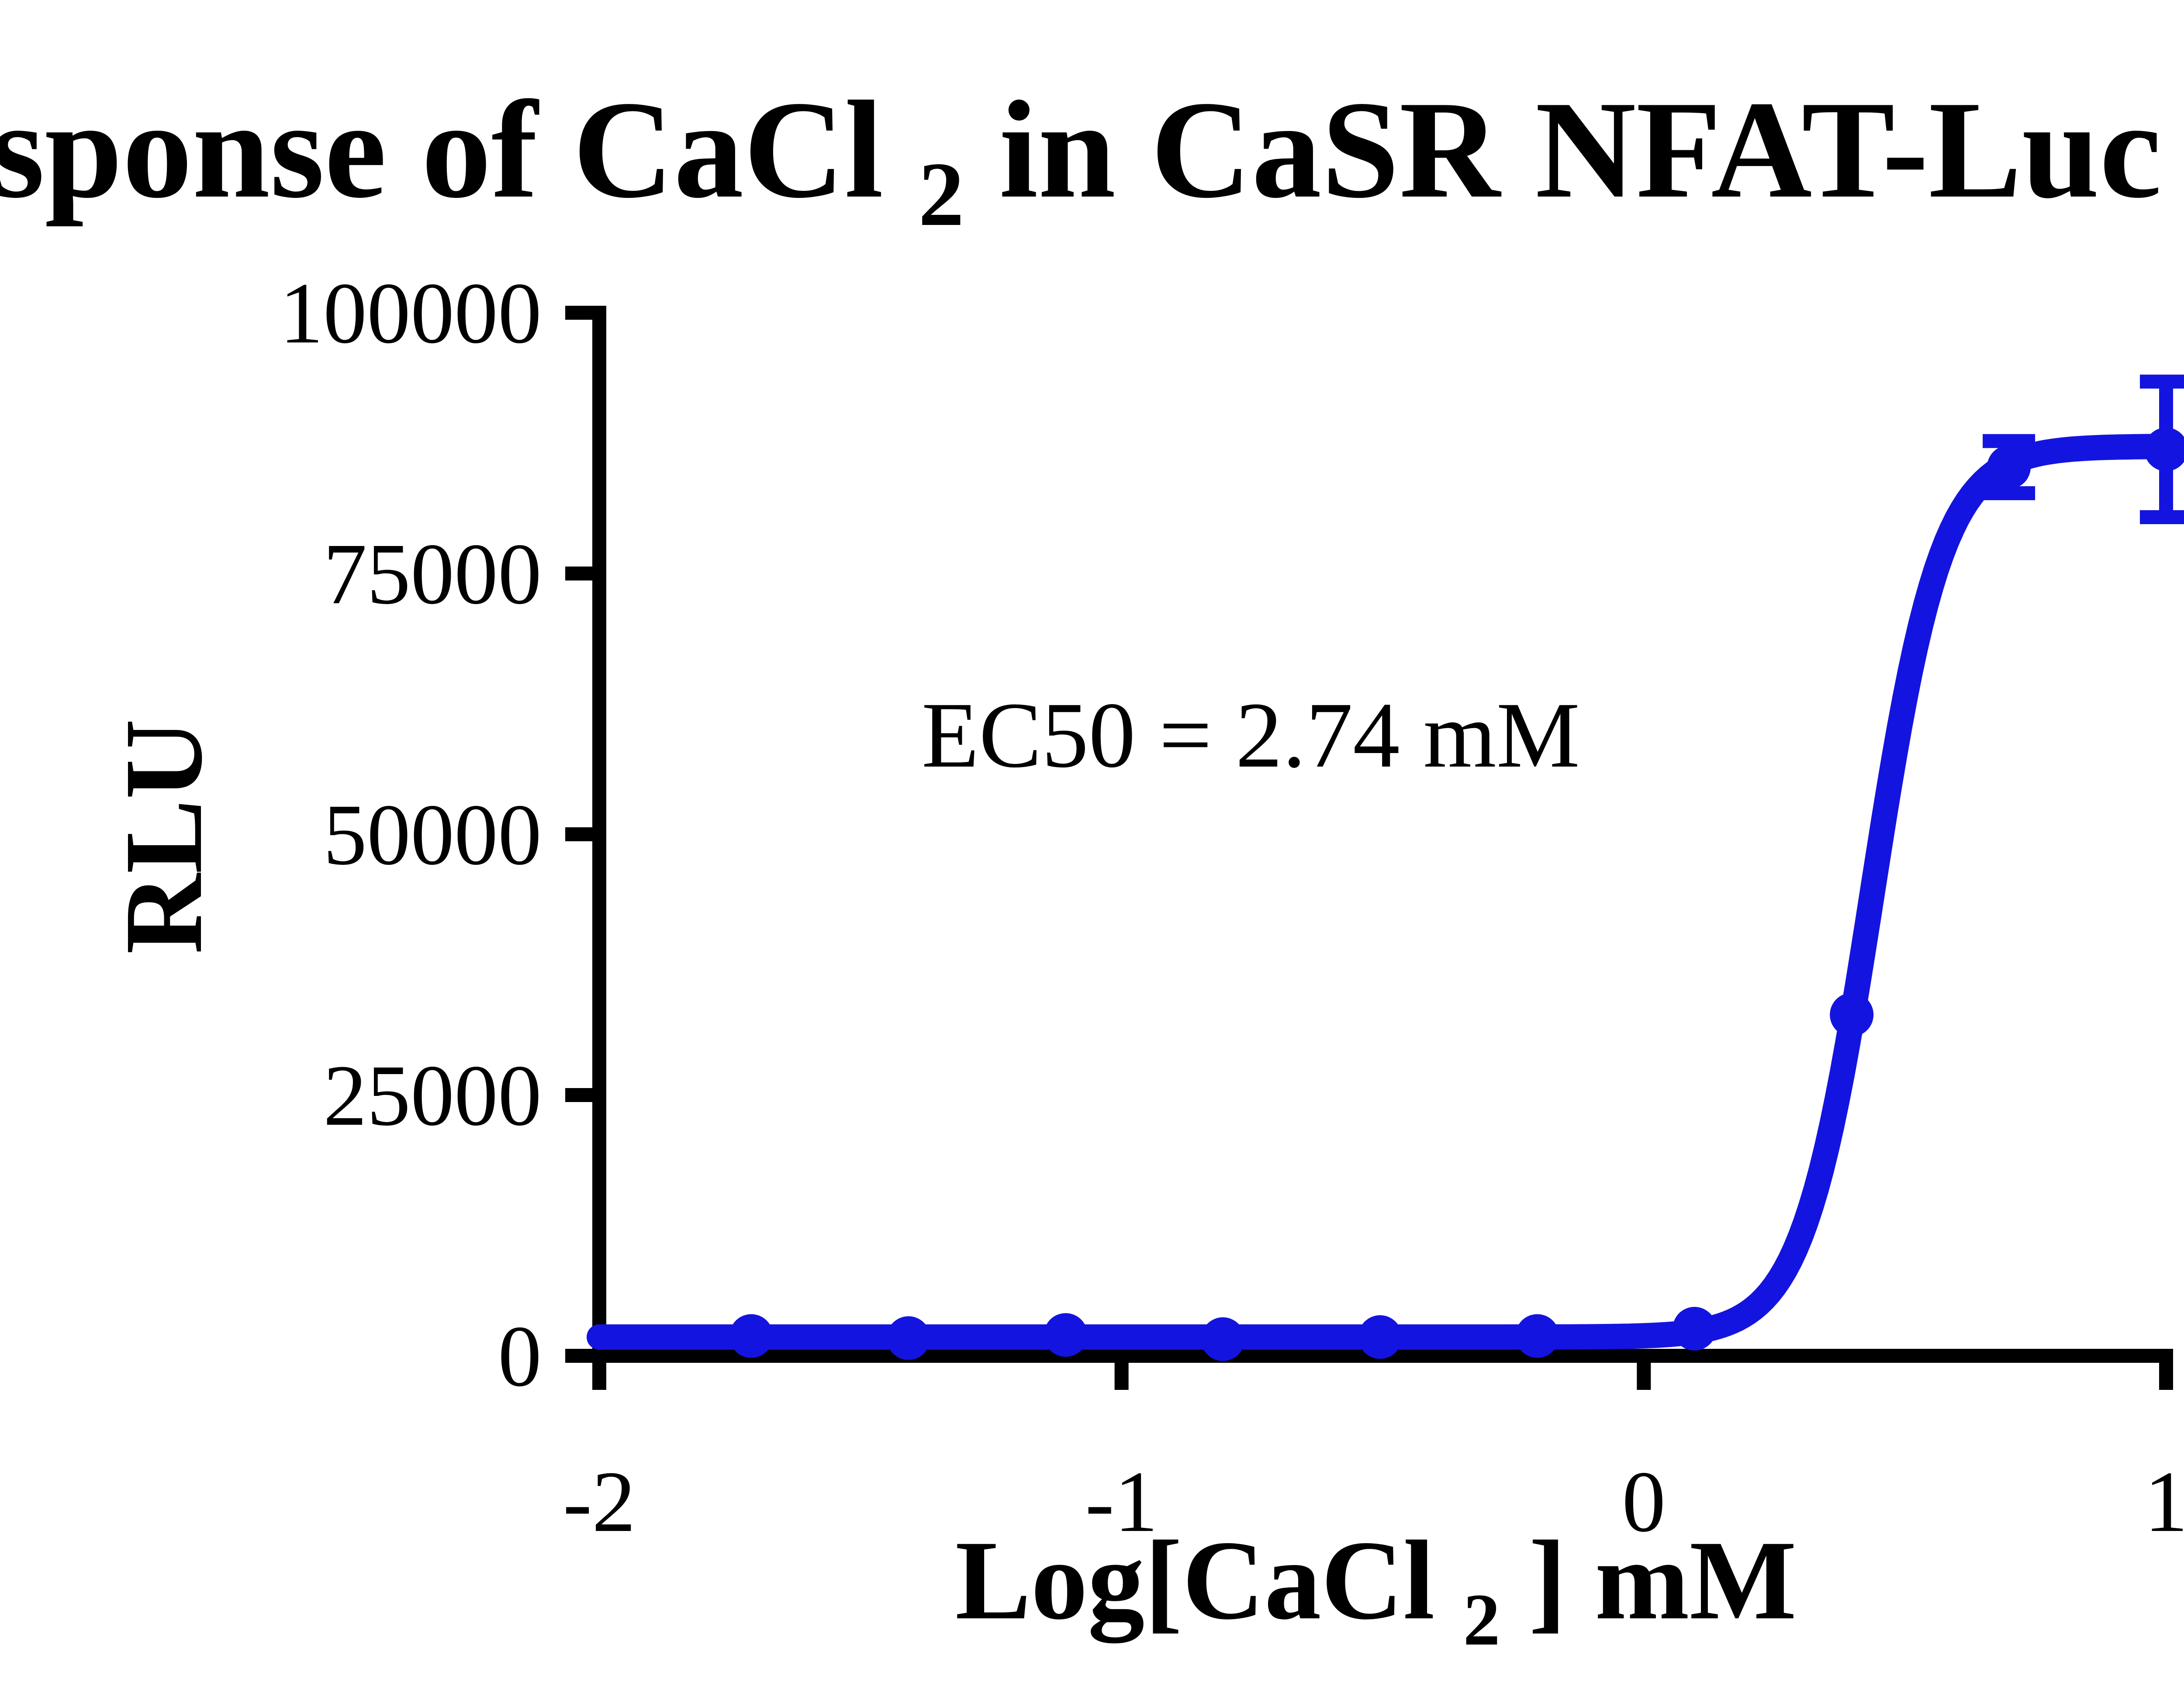 The image size is (2184, 1707). What do you see at coordinates (1481, 1620) in the screenshot?
I see `x-axis-title-subscript: 2` at bounding box center [1481, 1620].